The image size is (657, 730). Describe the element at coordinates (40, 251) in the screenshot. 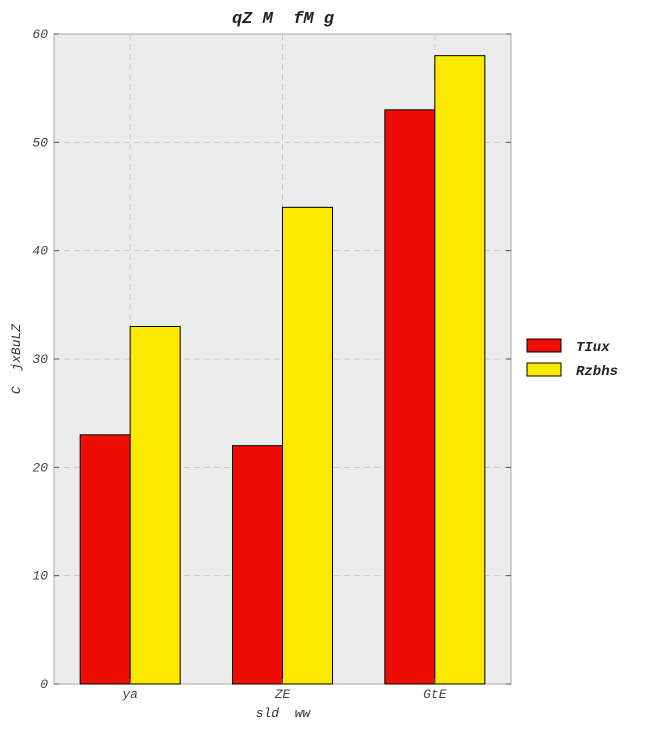

I see `y-tick-label: 40` at that location.